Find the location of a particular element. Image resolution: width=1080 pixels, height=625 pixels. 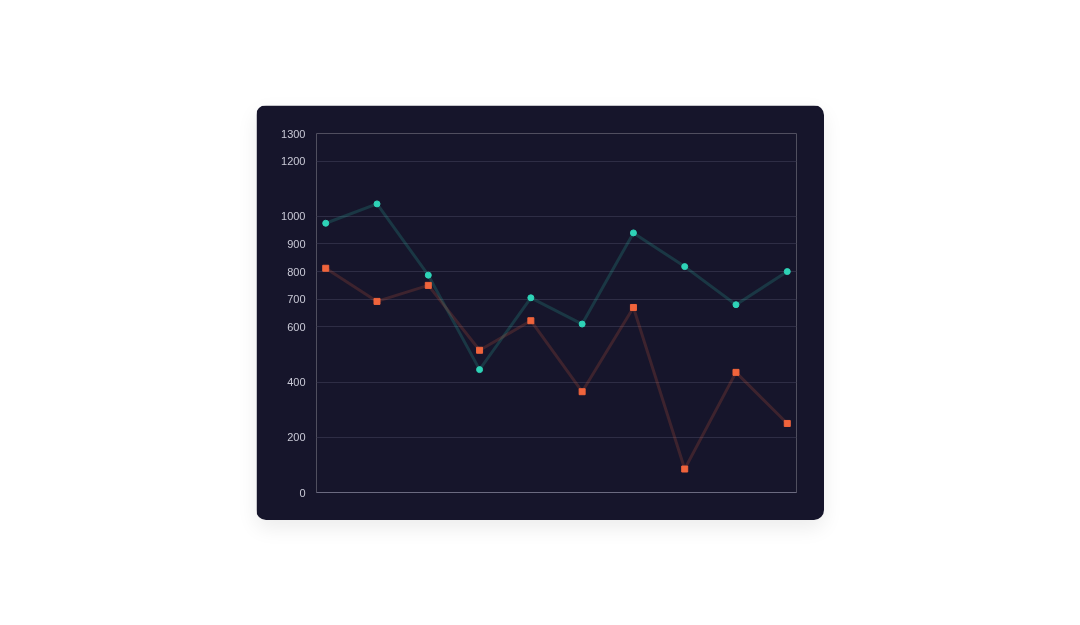

y-tick-label: 0 is located at coordinates (302, 492).